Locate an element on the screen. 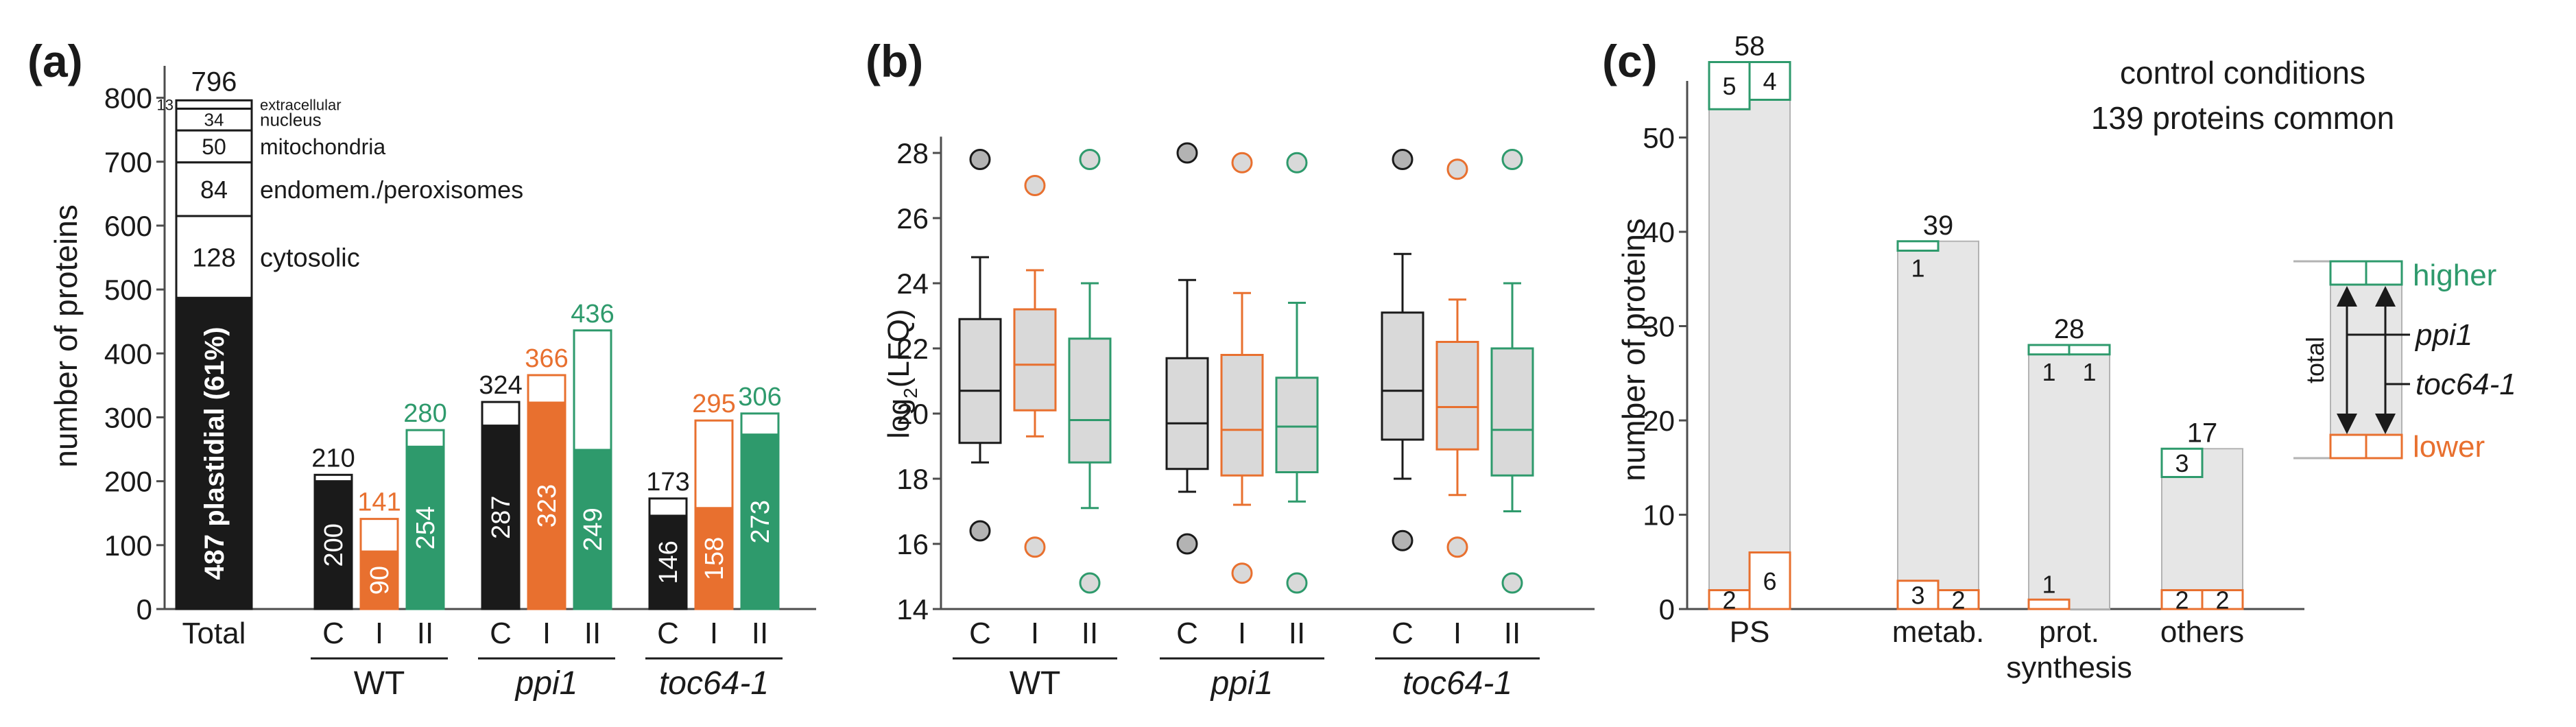 This screenshot has width=2576, height=727. panel-a-group-label: ppi1 is located at coordinates (546, 683).